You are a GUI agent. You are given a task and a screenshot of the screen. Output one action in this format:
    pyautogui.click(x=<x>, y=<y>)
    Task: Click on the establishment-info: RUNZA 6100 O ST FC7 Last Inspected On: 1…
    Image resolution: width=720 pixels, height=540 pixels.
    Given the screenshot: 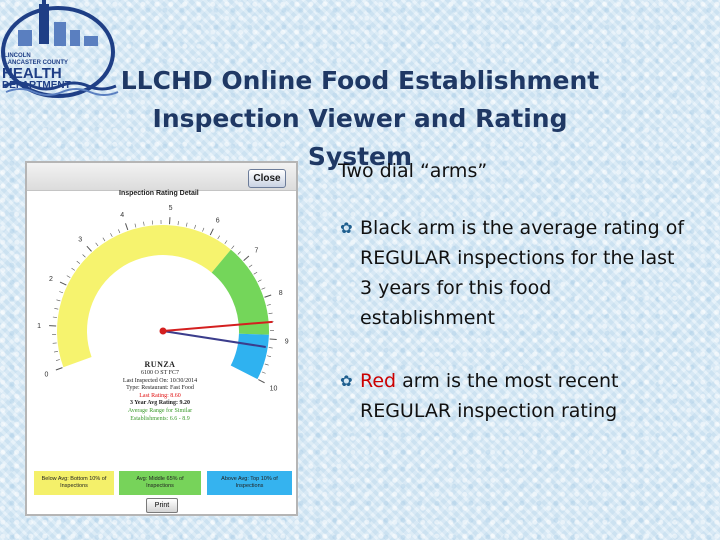 What is the action you would take?
    pyautogui.click(x=160, y=391)
    